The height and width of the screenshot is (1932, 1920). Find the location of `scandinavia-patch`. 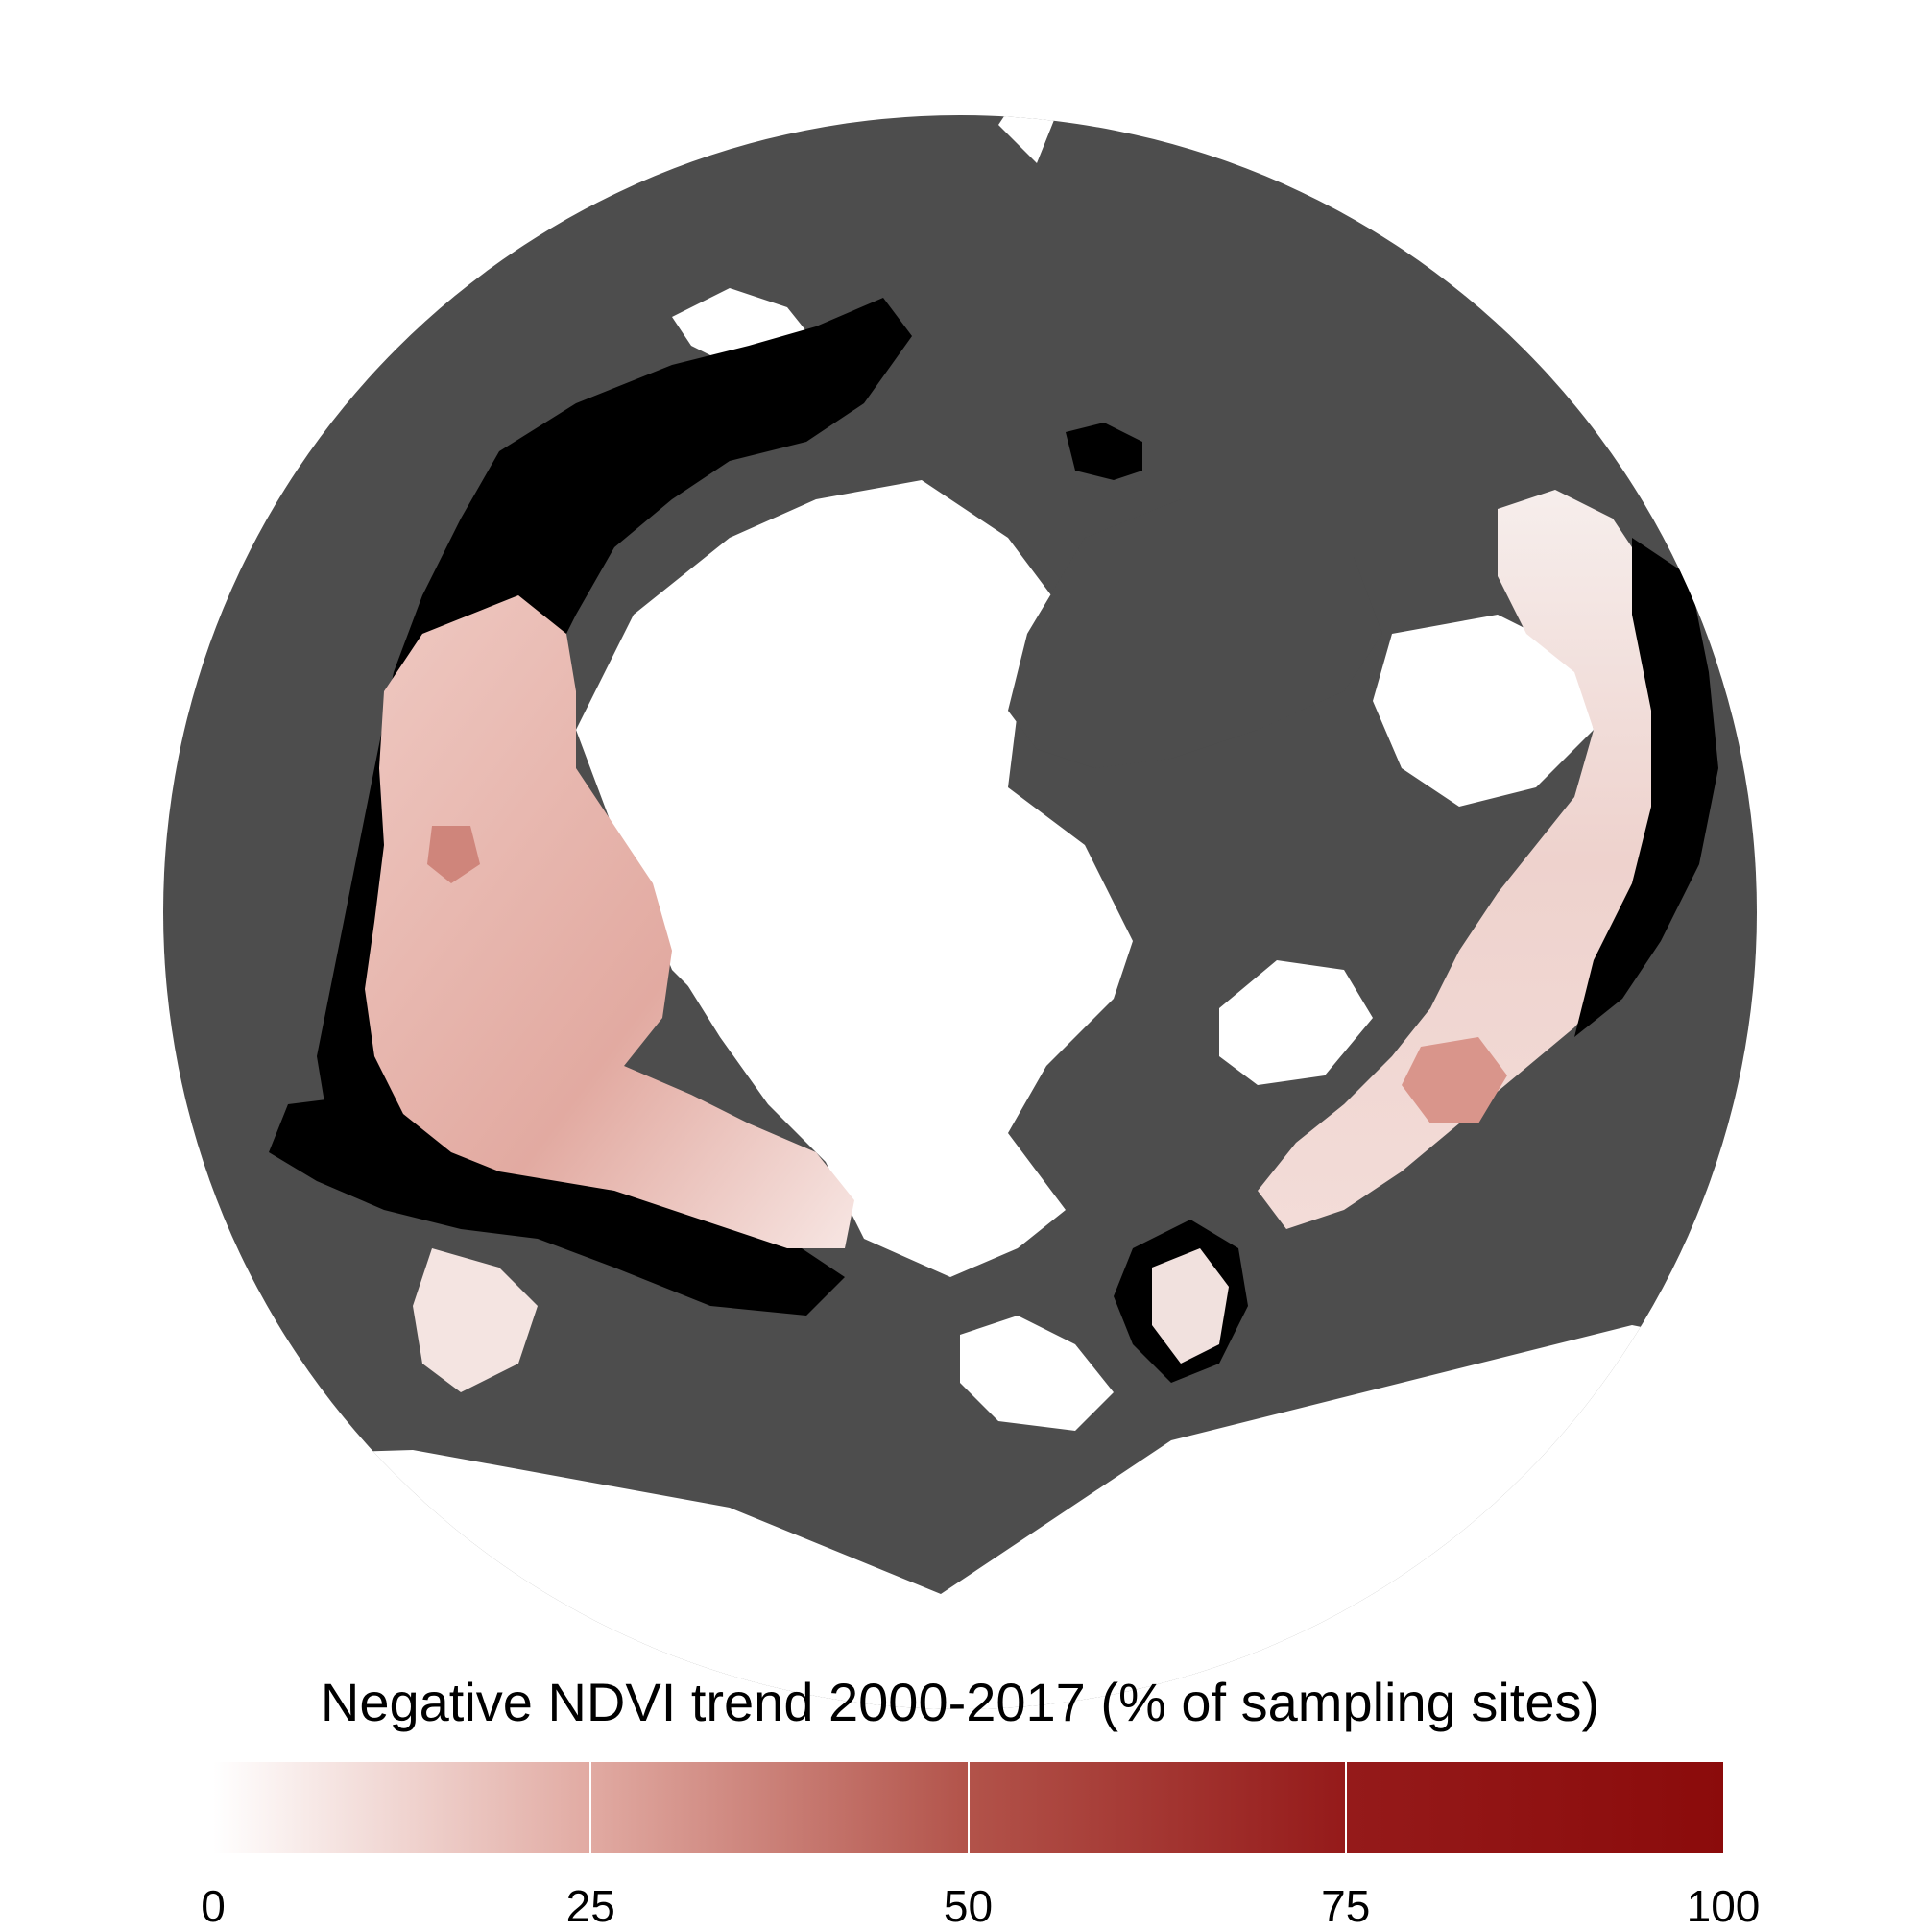

scandinavia-patch is located at coordinates (1190, 1306).